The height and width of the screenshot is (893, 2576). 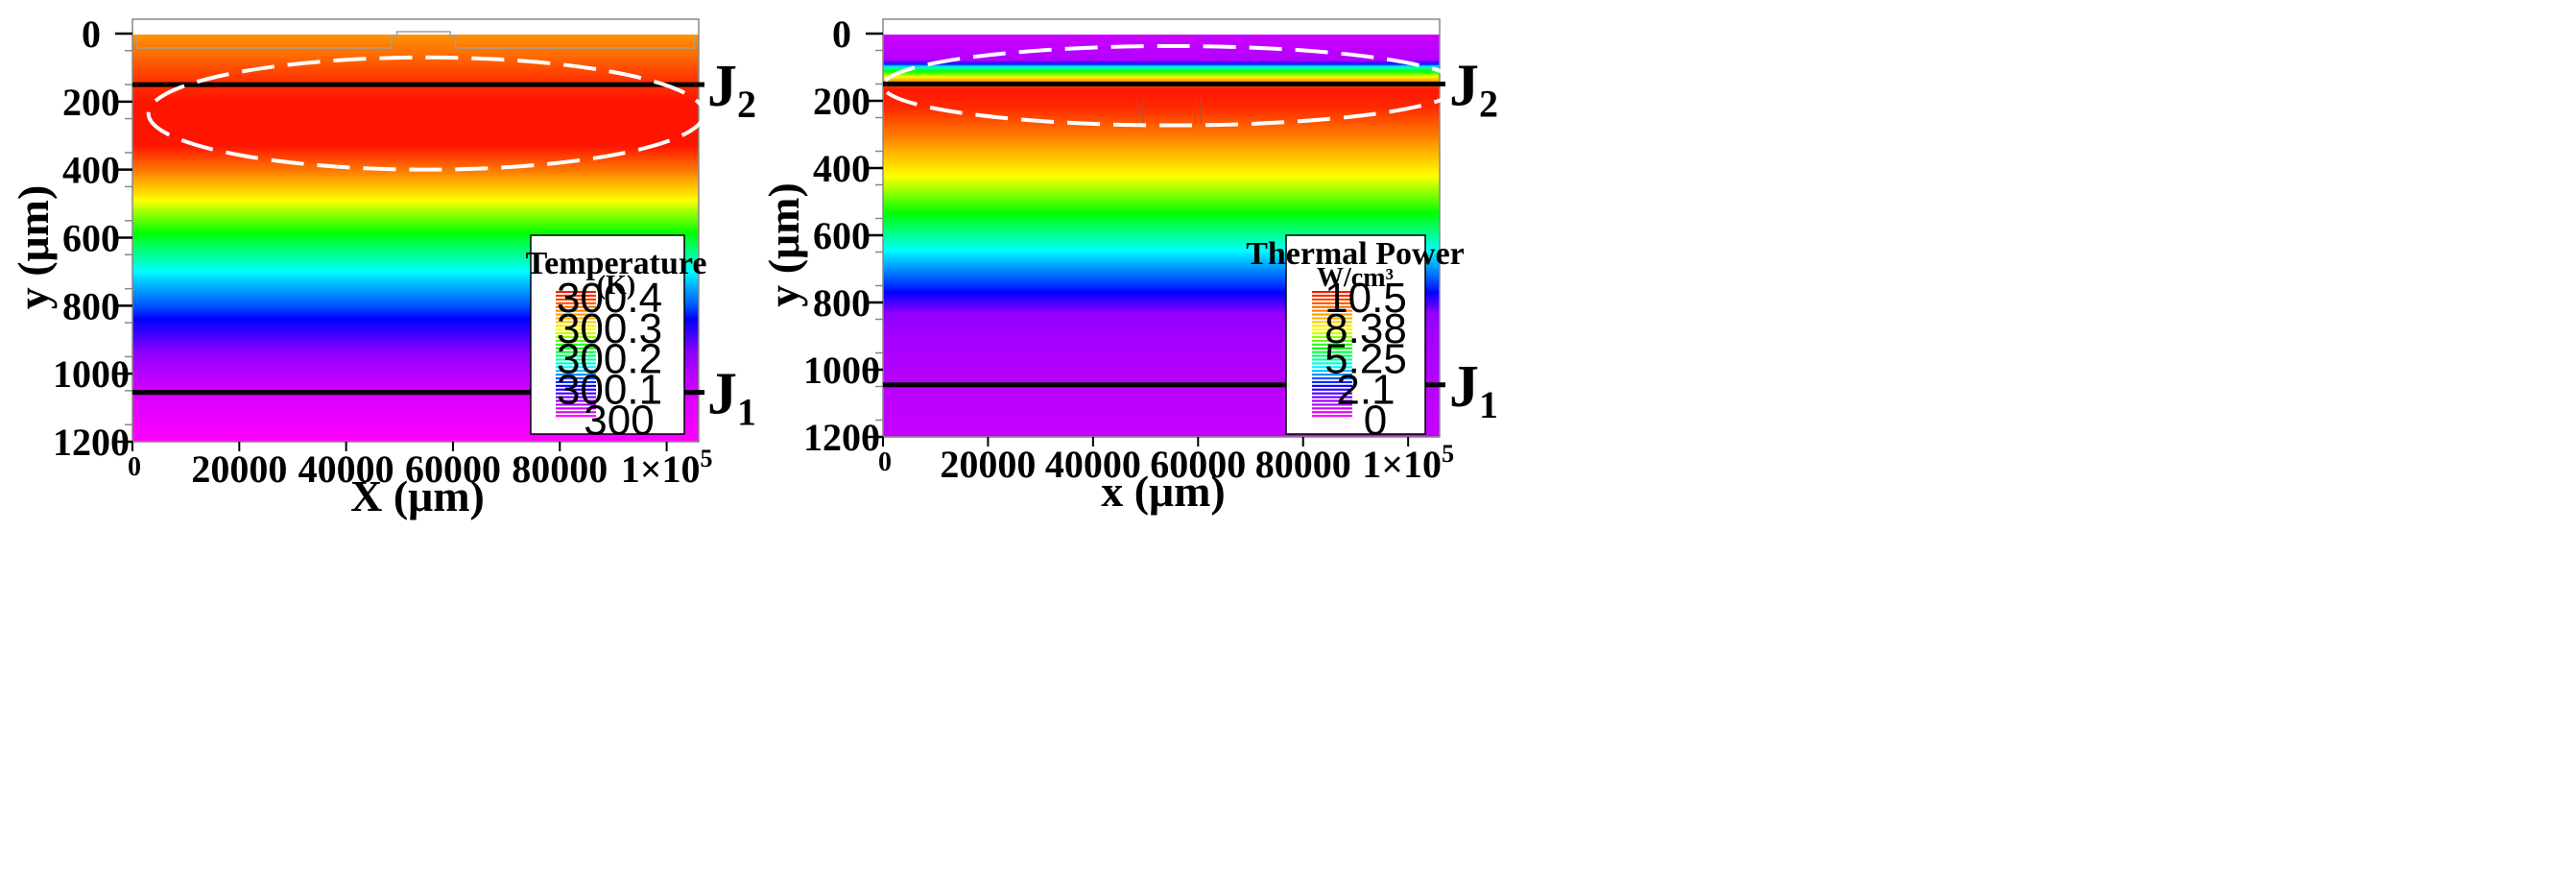 I want to click on y-tick-label: 400, so click(x=91, y=170).